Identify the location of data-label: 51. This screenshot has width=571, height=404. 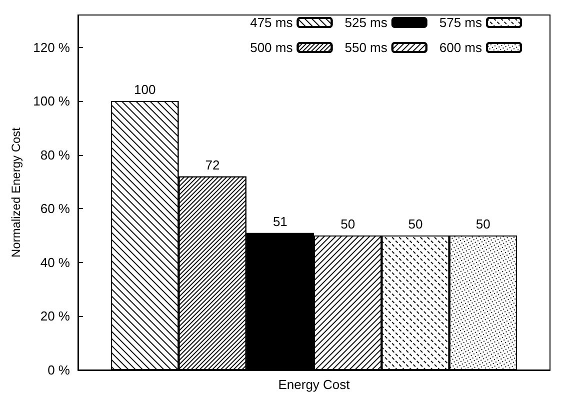
(280, 221).